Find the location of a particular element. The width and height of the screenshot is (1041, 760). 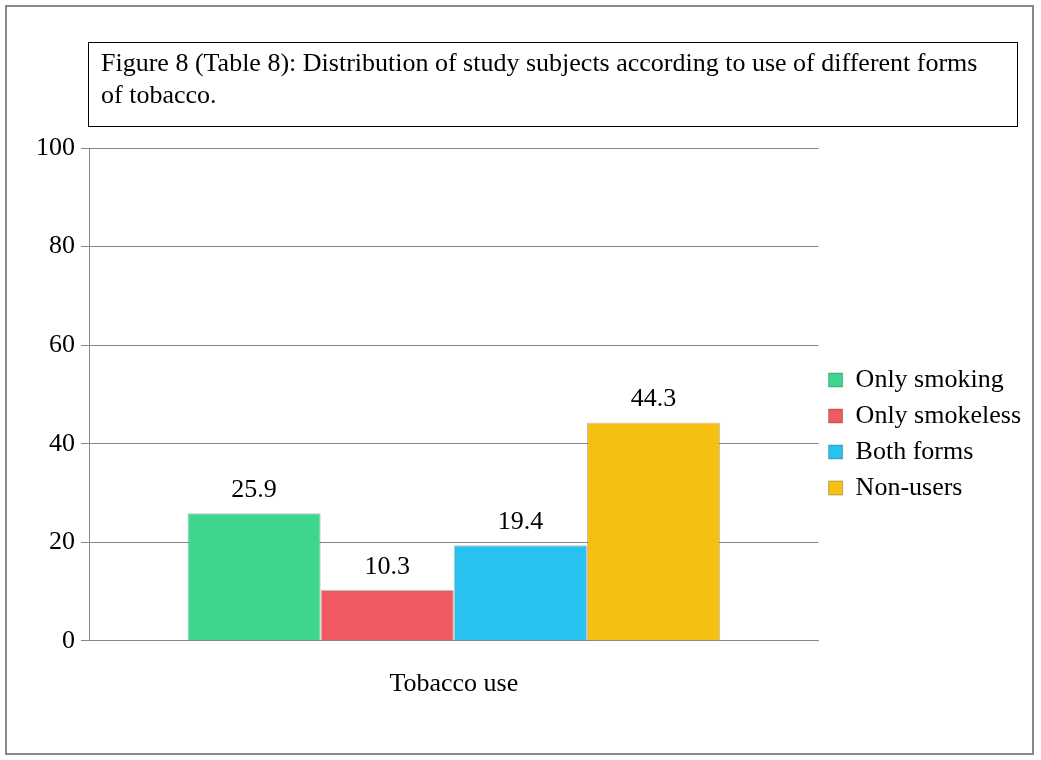

y-tick-label: 100 is located at coordinates (55, 146).